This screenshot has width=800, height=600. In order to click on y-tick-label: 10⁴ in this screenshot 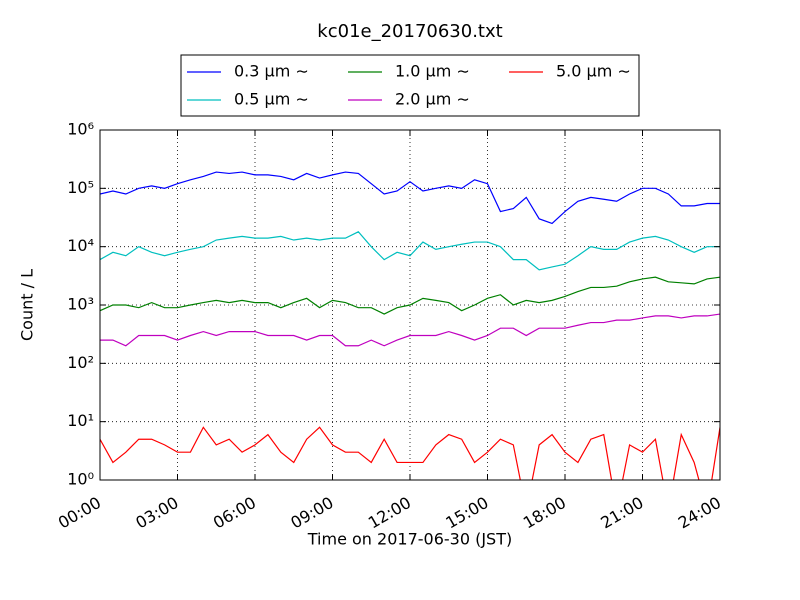, I will do `click(80, 245)`.